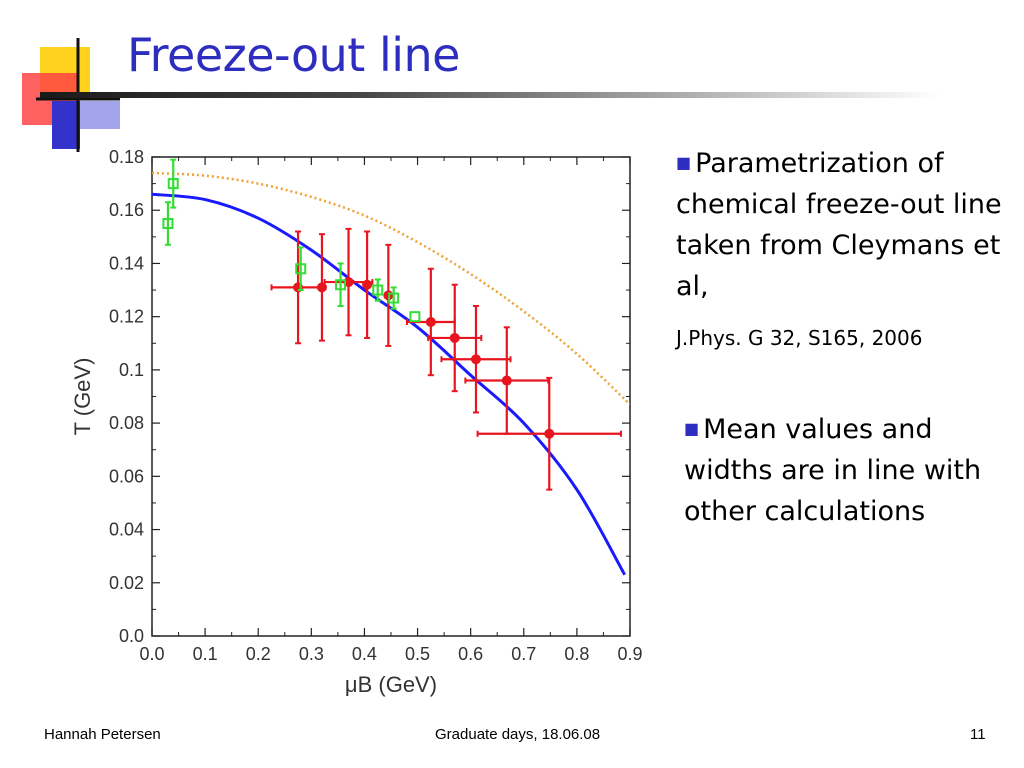 The image size is (1024, 768). What do you see at coordinates (391, 288) in the screenshot?
I see `dotted-curve` at bounding box center [391, 288].